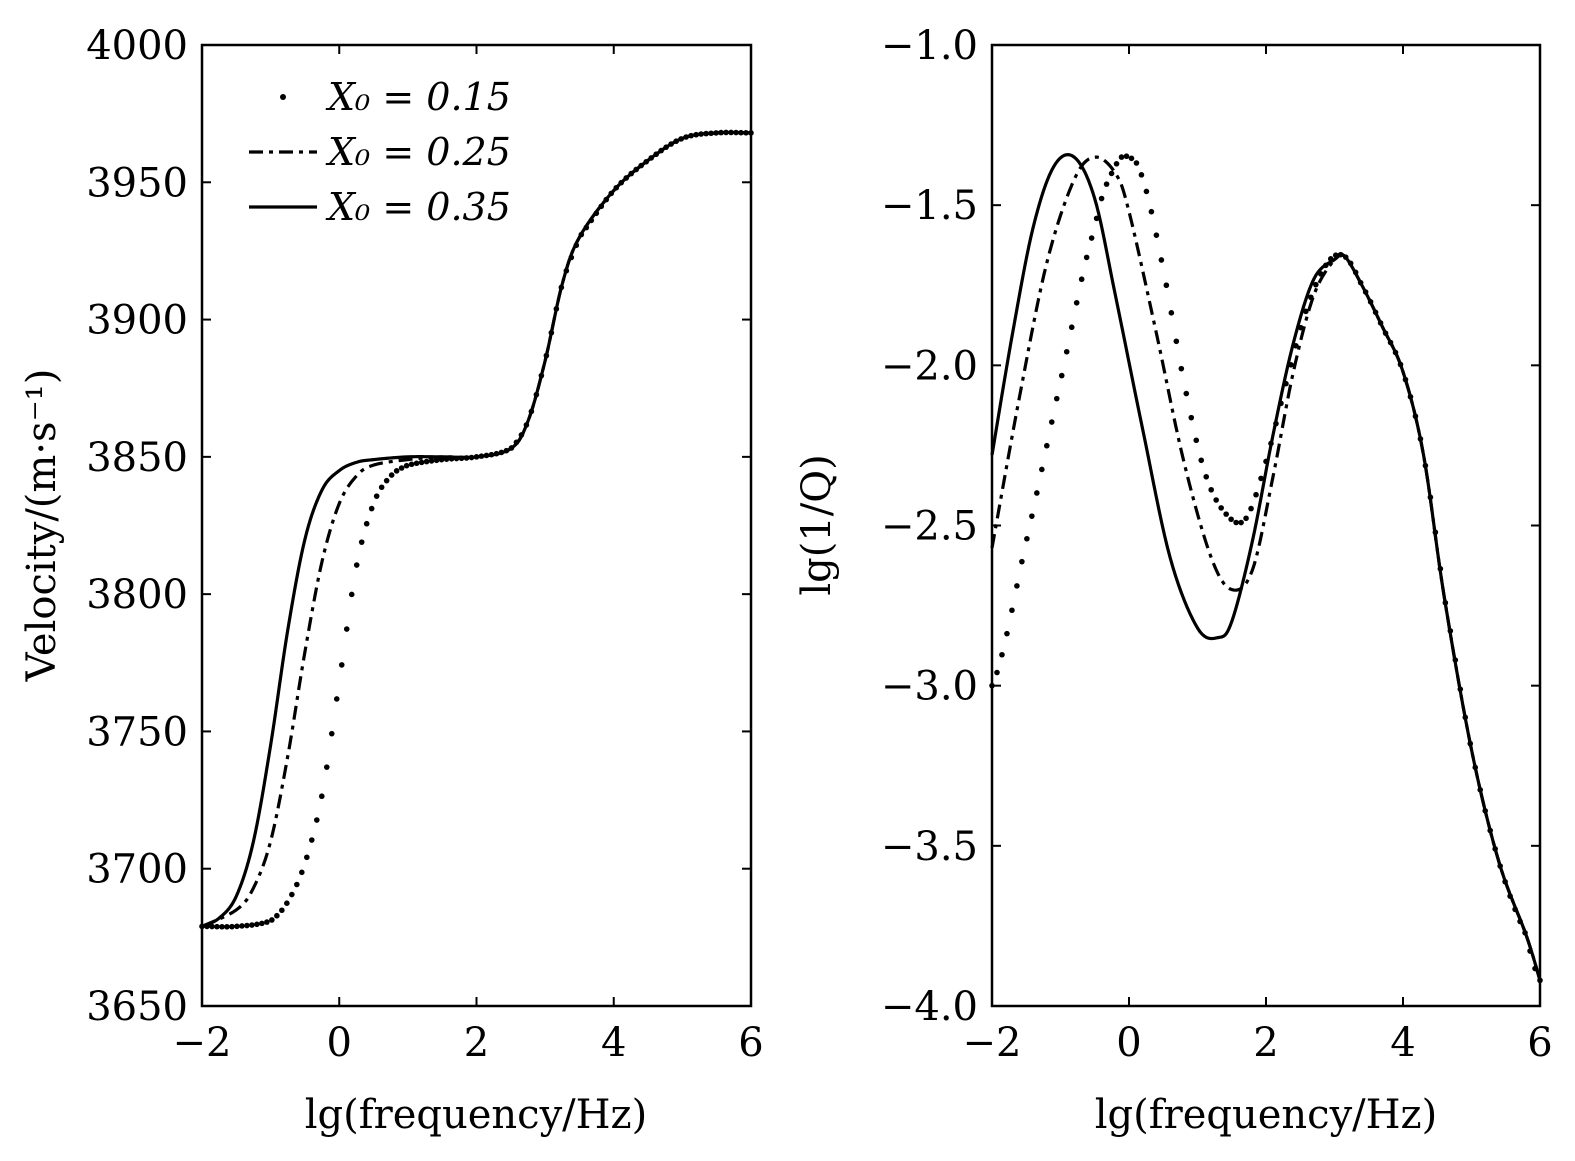 This screenshot has width=1575, height=1161. What do you see at coordinates (137, 458) in the screenshot?
I see `y-tick-label: 3850` at bounding box center [137, 458].